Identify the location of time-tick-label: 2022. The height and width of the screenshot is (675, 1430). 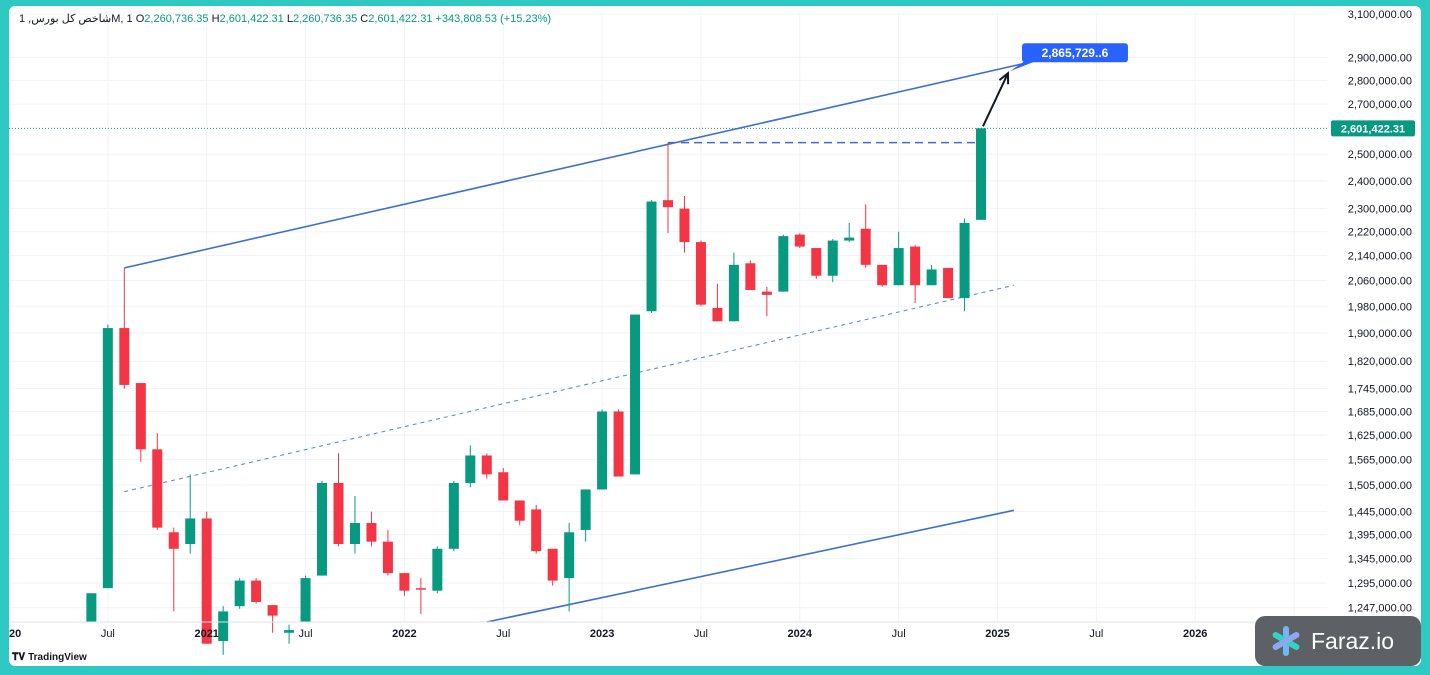
(404, 634).